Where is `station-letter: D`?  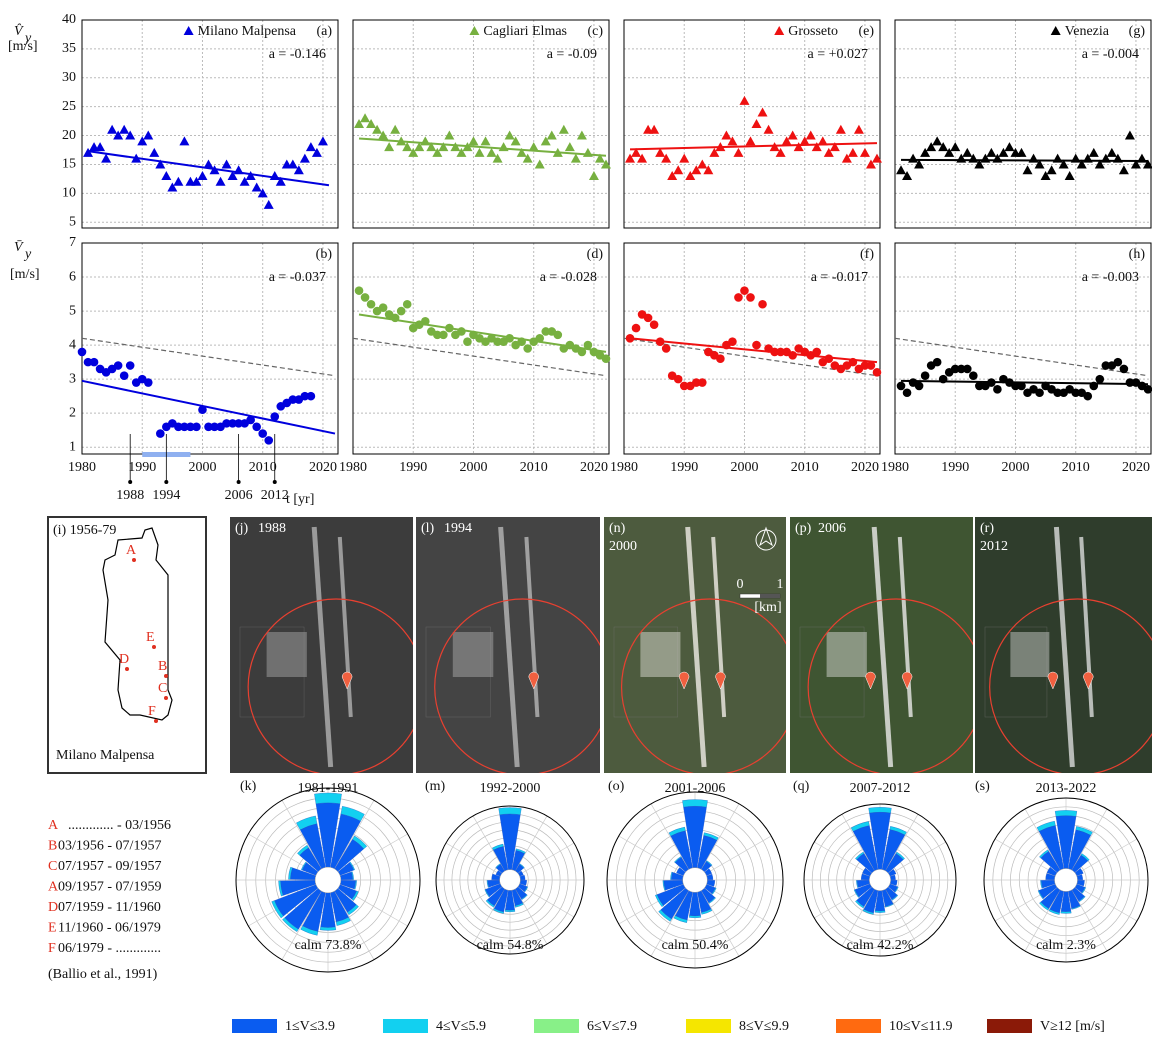 station-letter: D is located at coordinates (124, 659).